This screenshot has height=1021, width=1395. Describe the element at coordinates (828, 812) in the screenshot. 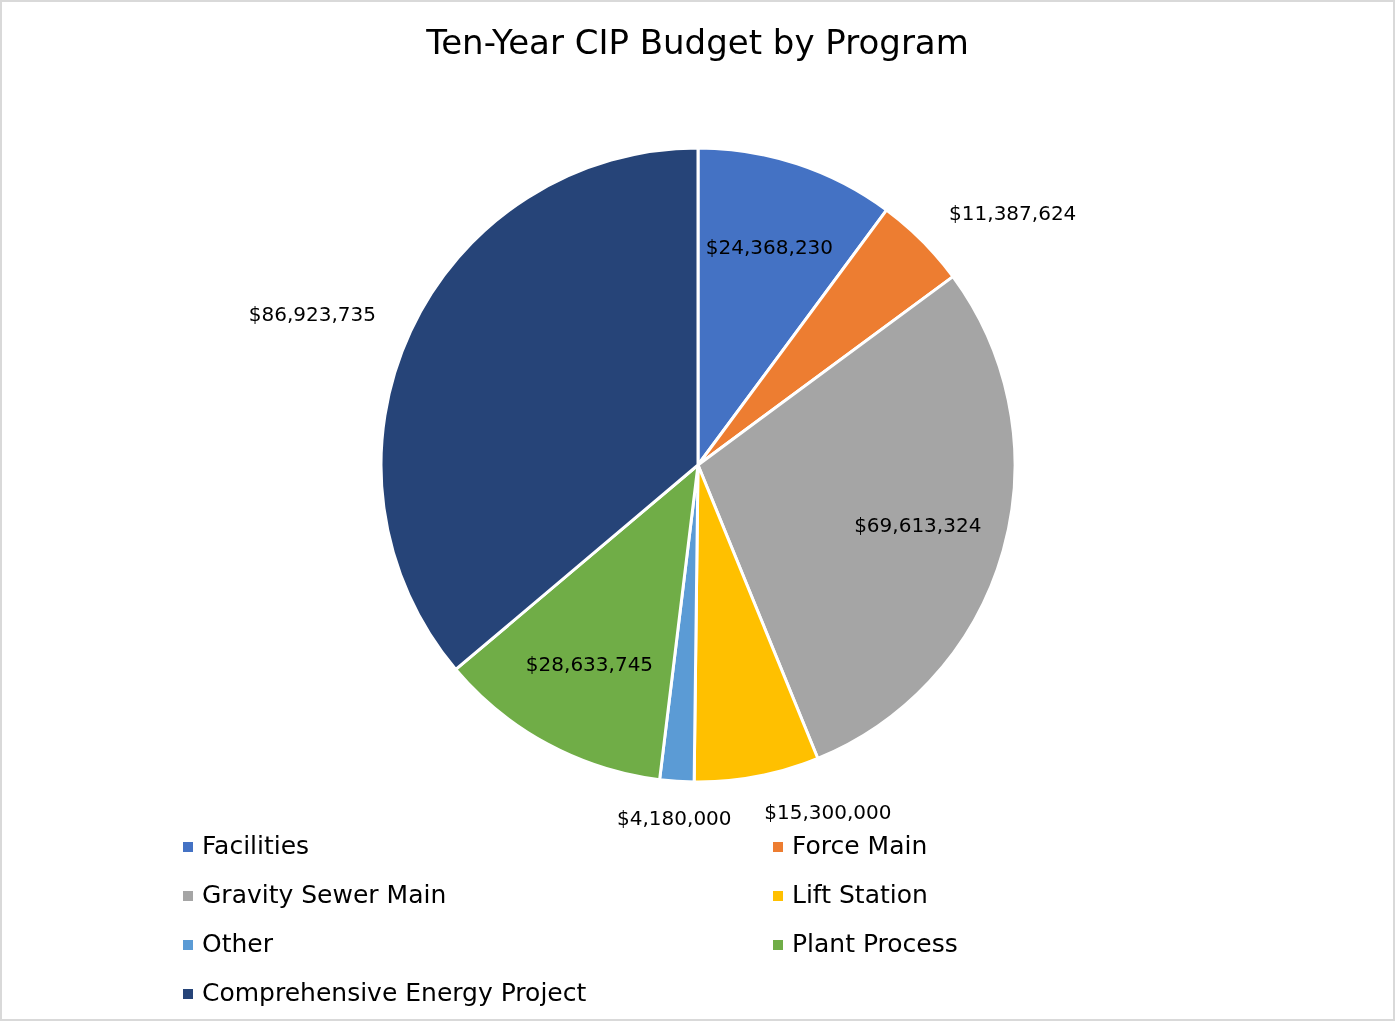

I see `data-label: $15,300,000` at that location.